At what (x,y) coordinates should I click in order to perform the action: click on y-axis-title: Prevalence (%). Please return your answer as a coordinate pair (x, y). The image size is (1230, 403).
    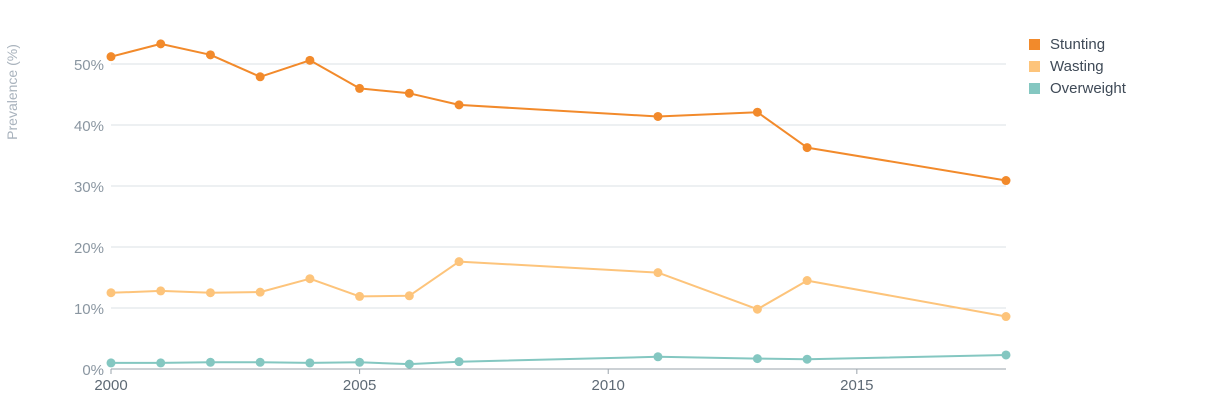
    Looking at the image, I should click on (12, 92).